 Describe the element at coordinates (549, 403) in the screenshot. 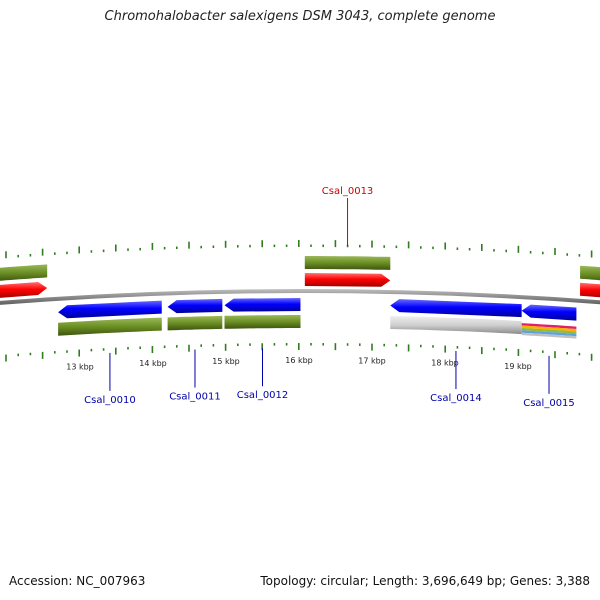

I see `csal-0015-label: Csal_0015` at that location.